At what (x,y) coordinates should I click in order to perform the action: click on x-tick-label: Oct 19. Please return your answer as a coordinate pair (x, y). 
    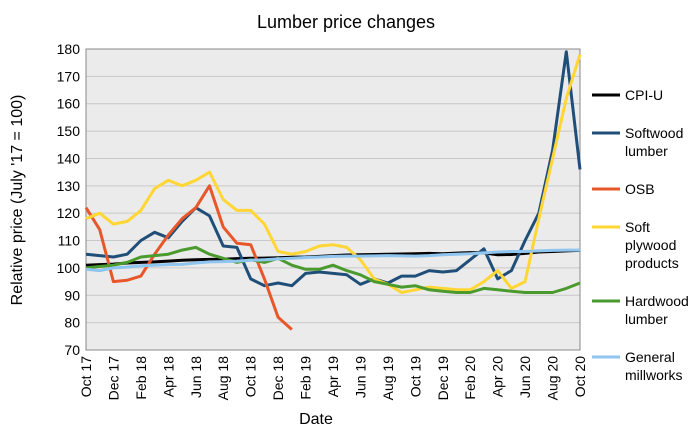
    Looking at the image, I should click on (415, 376).